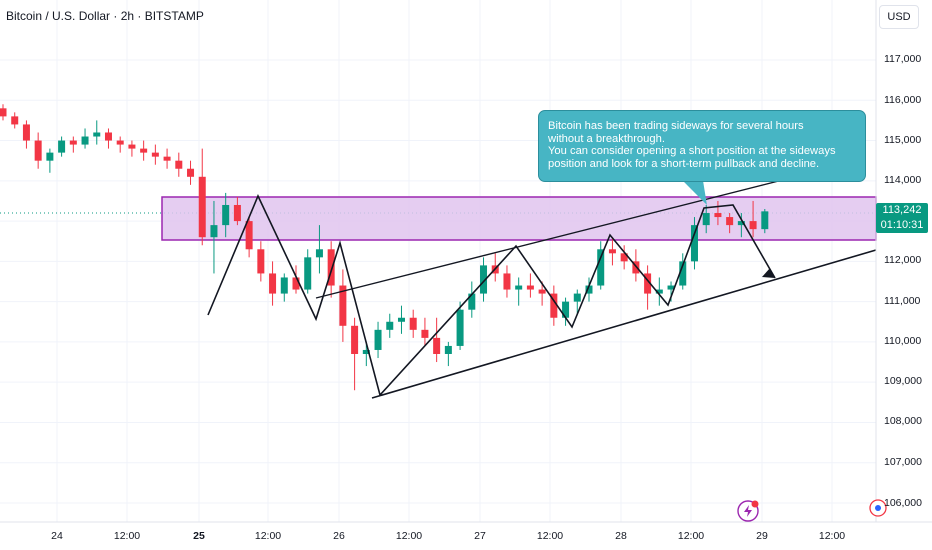 This screenshot has width=932, height=550. What do you see at coordinates (519, 218) in the screenshot?
I see `sideways-zone` at bounding box center [519, 218].